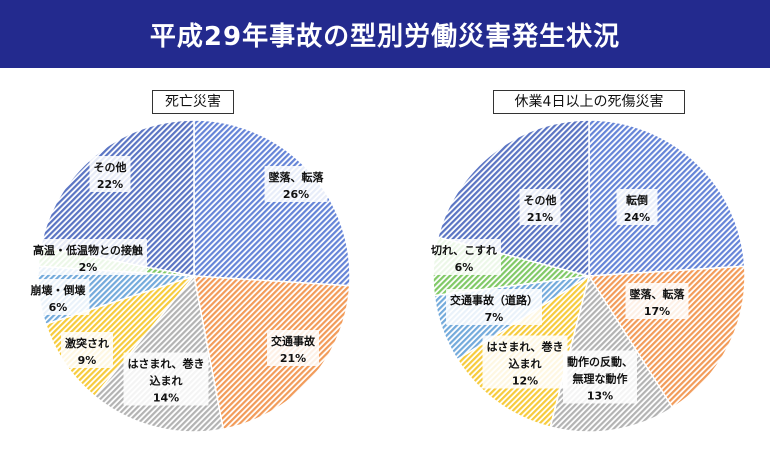 The height and width of the screenshot is (460, 770). What do you see at coordinates (600, 362) in the screenshot?
I see `slice-label-1-2: 動作の反動、` at bounding box center [600, 362].